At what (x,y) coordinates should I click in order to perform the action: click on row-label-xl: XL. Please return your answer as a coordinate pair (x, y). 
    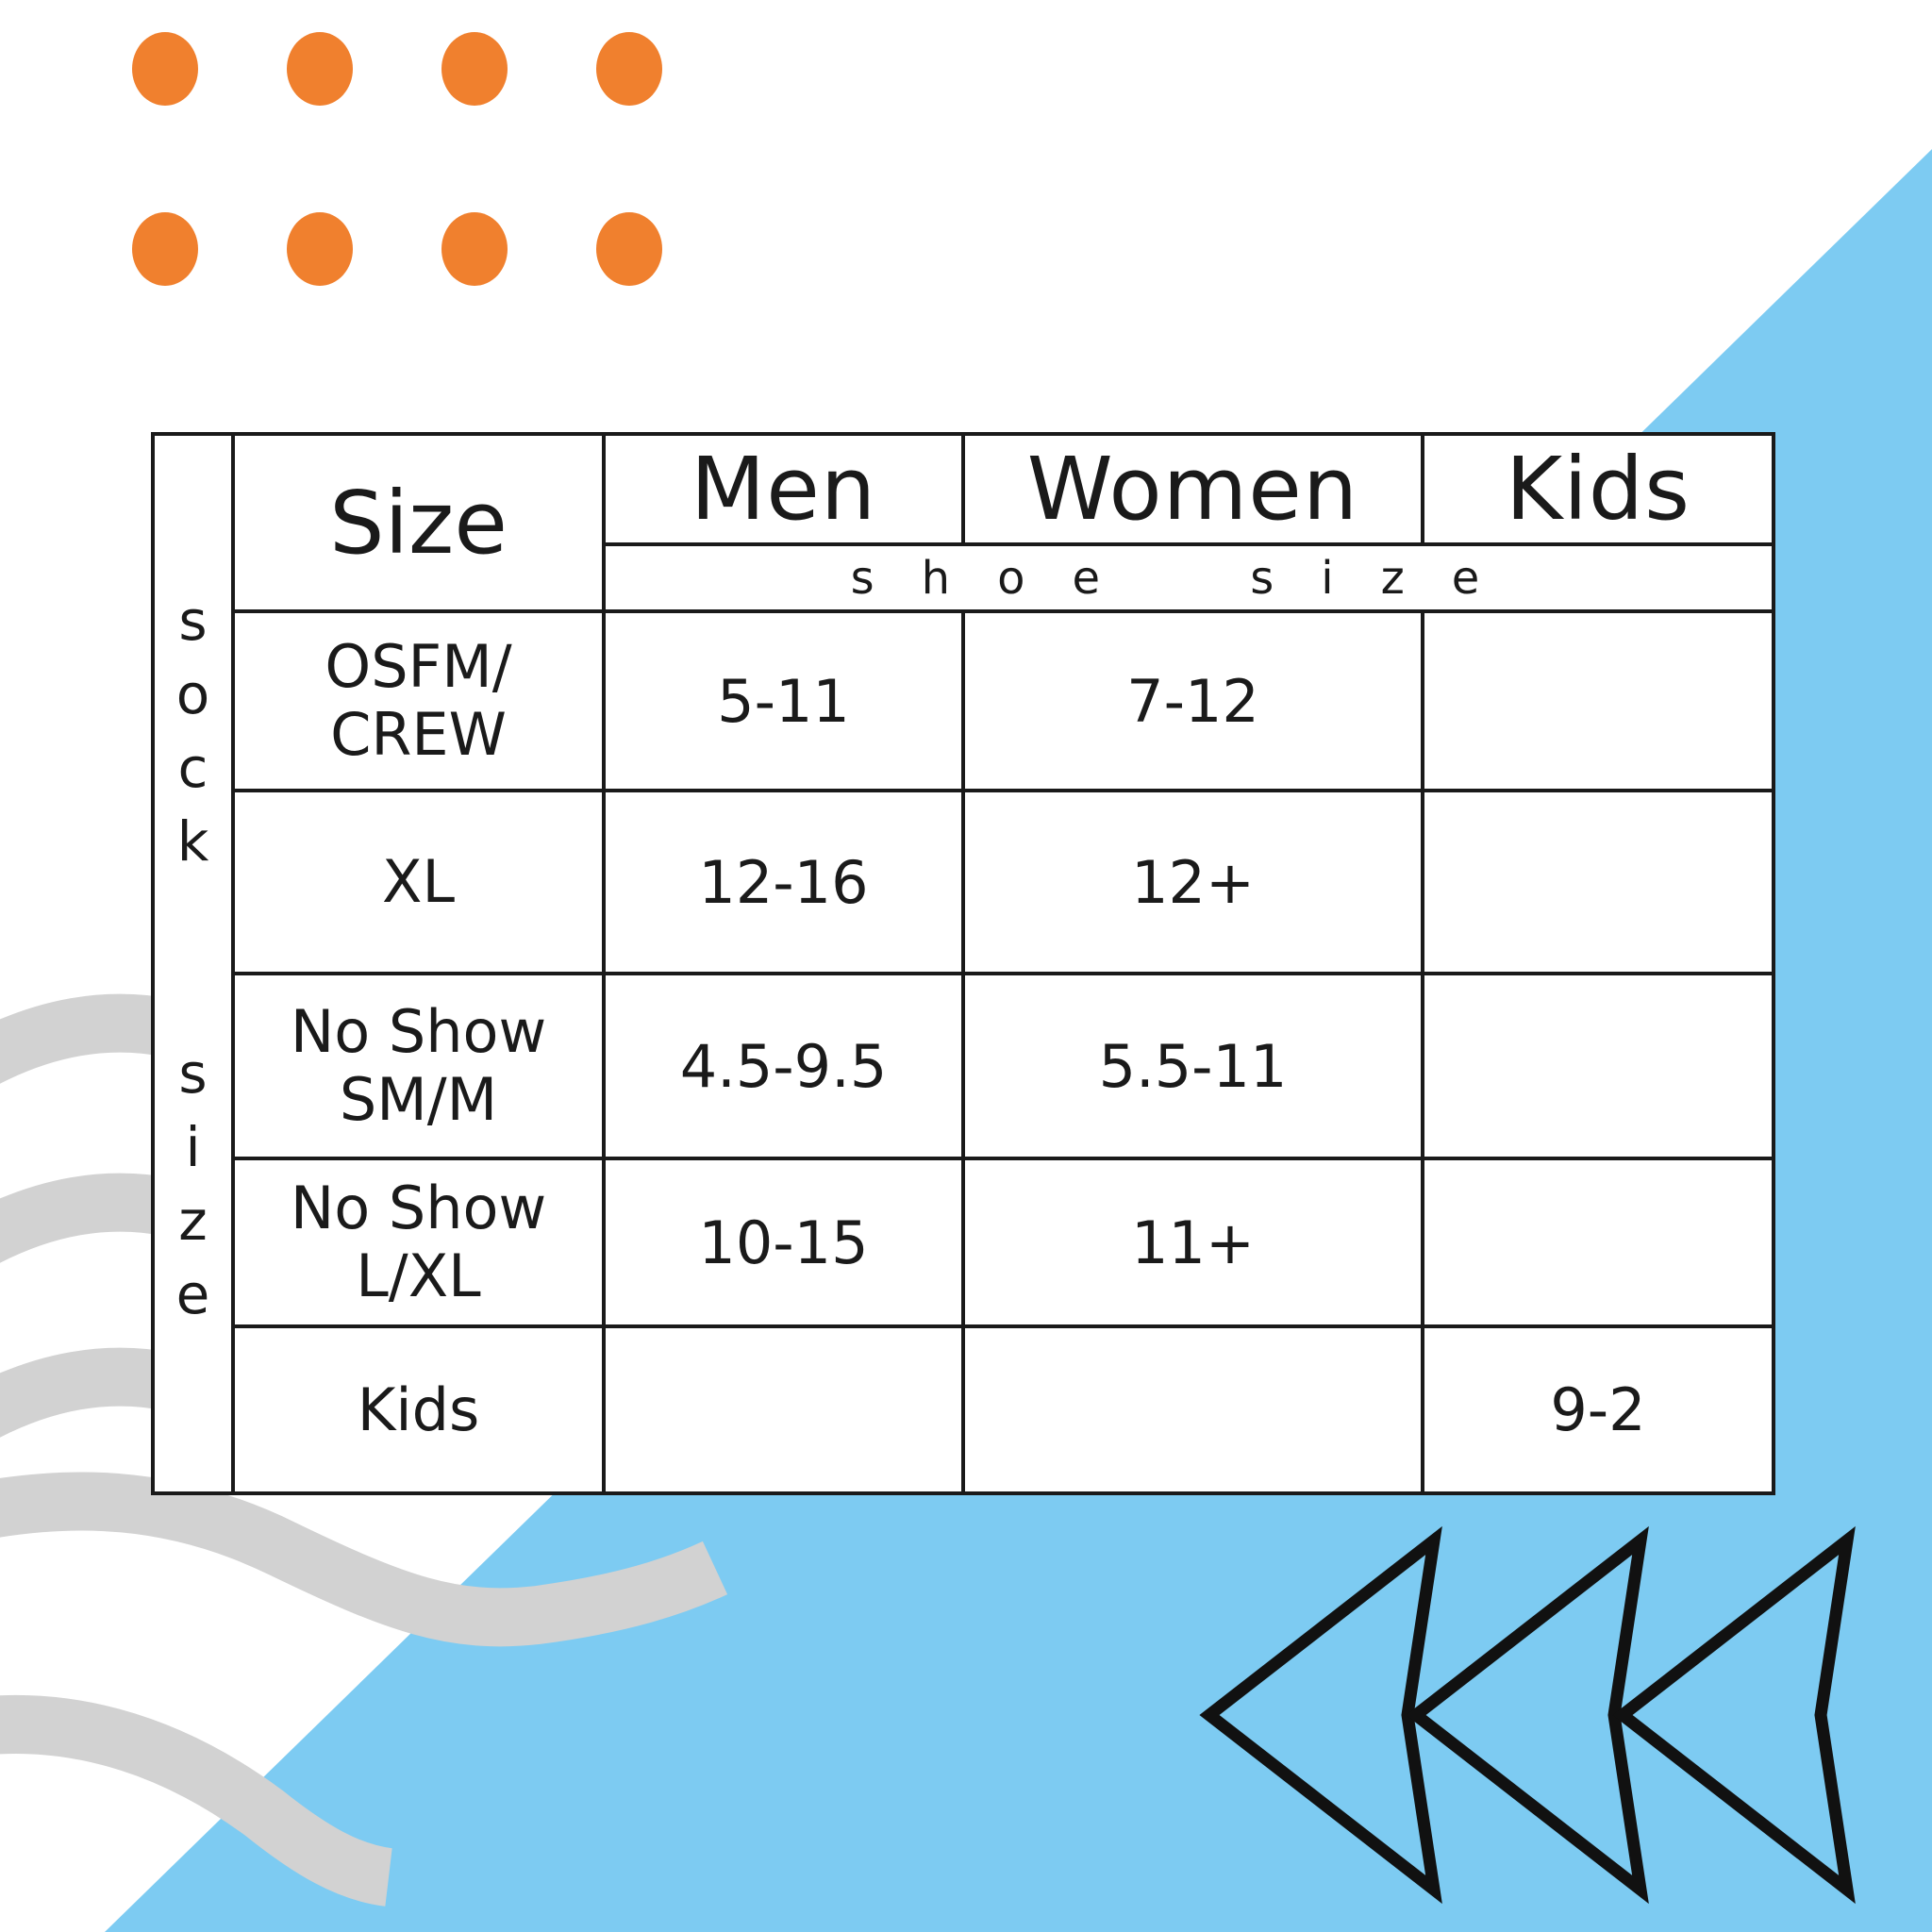
    Looking at the image, I should click on (418, 882).